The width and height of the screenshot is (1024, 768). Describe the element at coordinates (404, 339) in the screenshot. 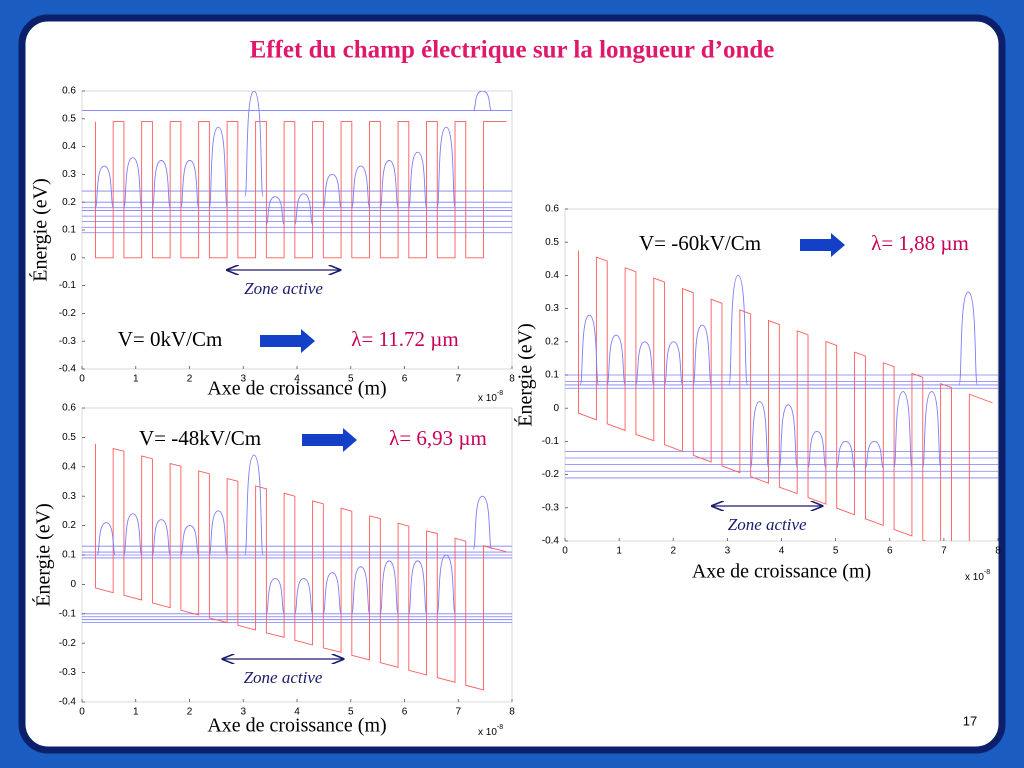

I see `wavelength-label: λ= 11.72 µm` at that location.